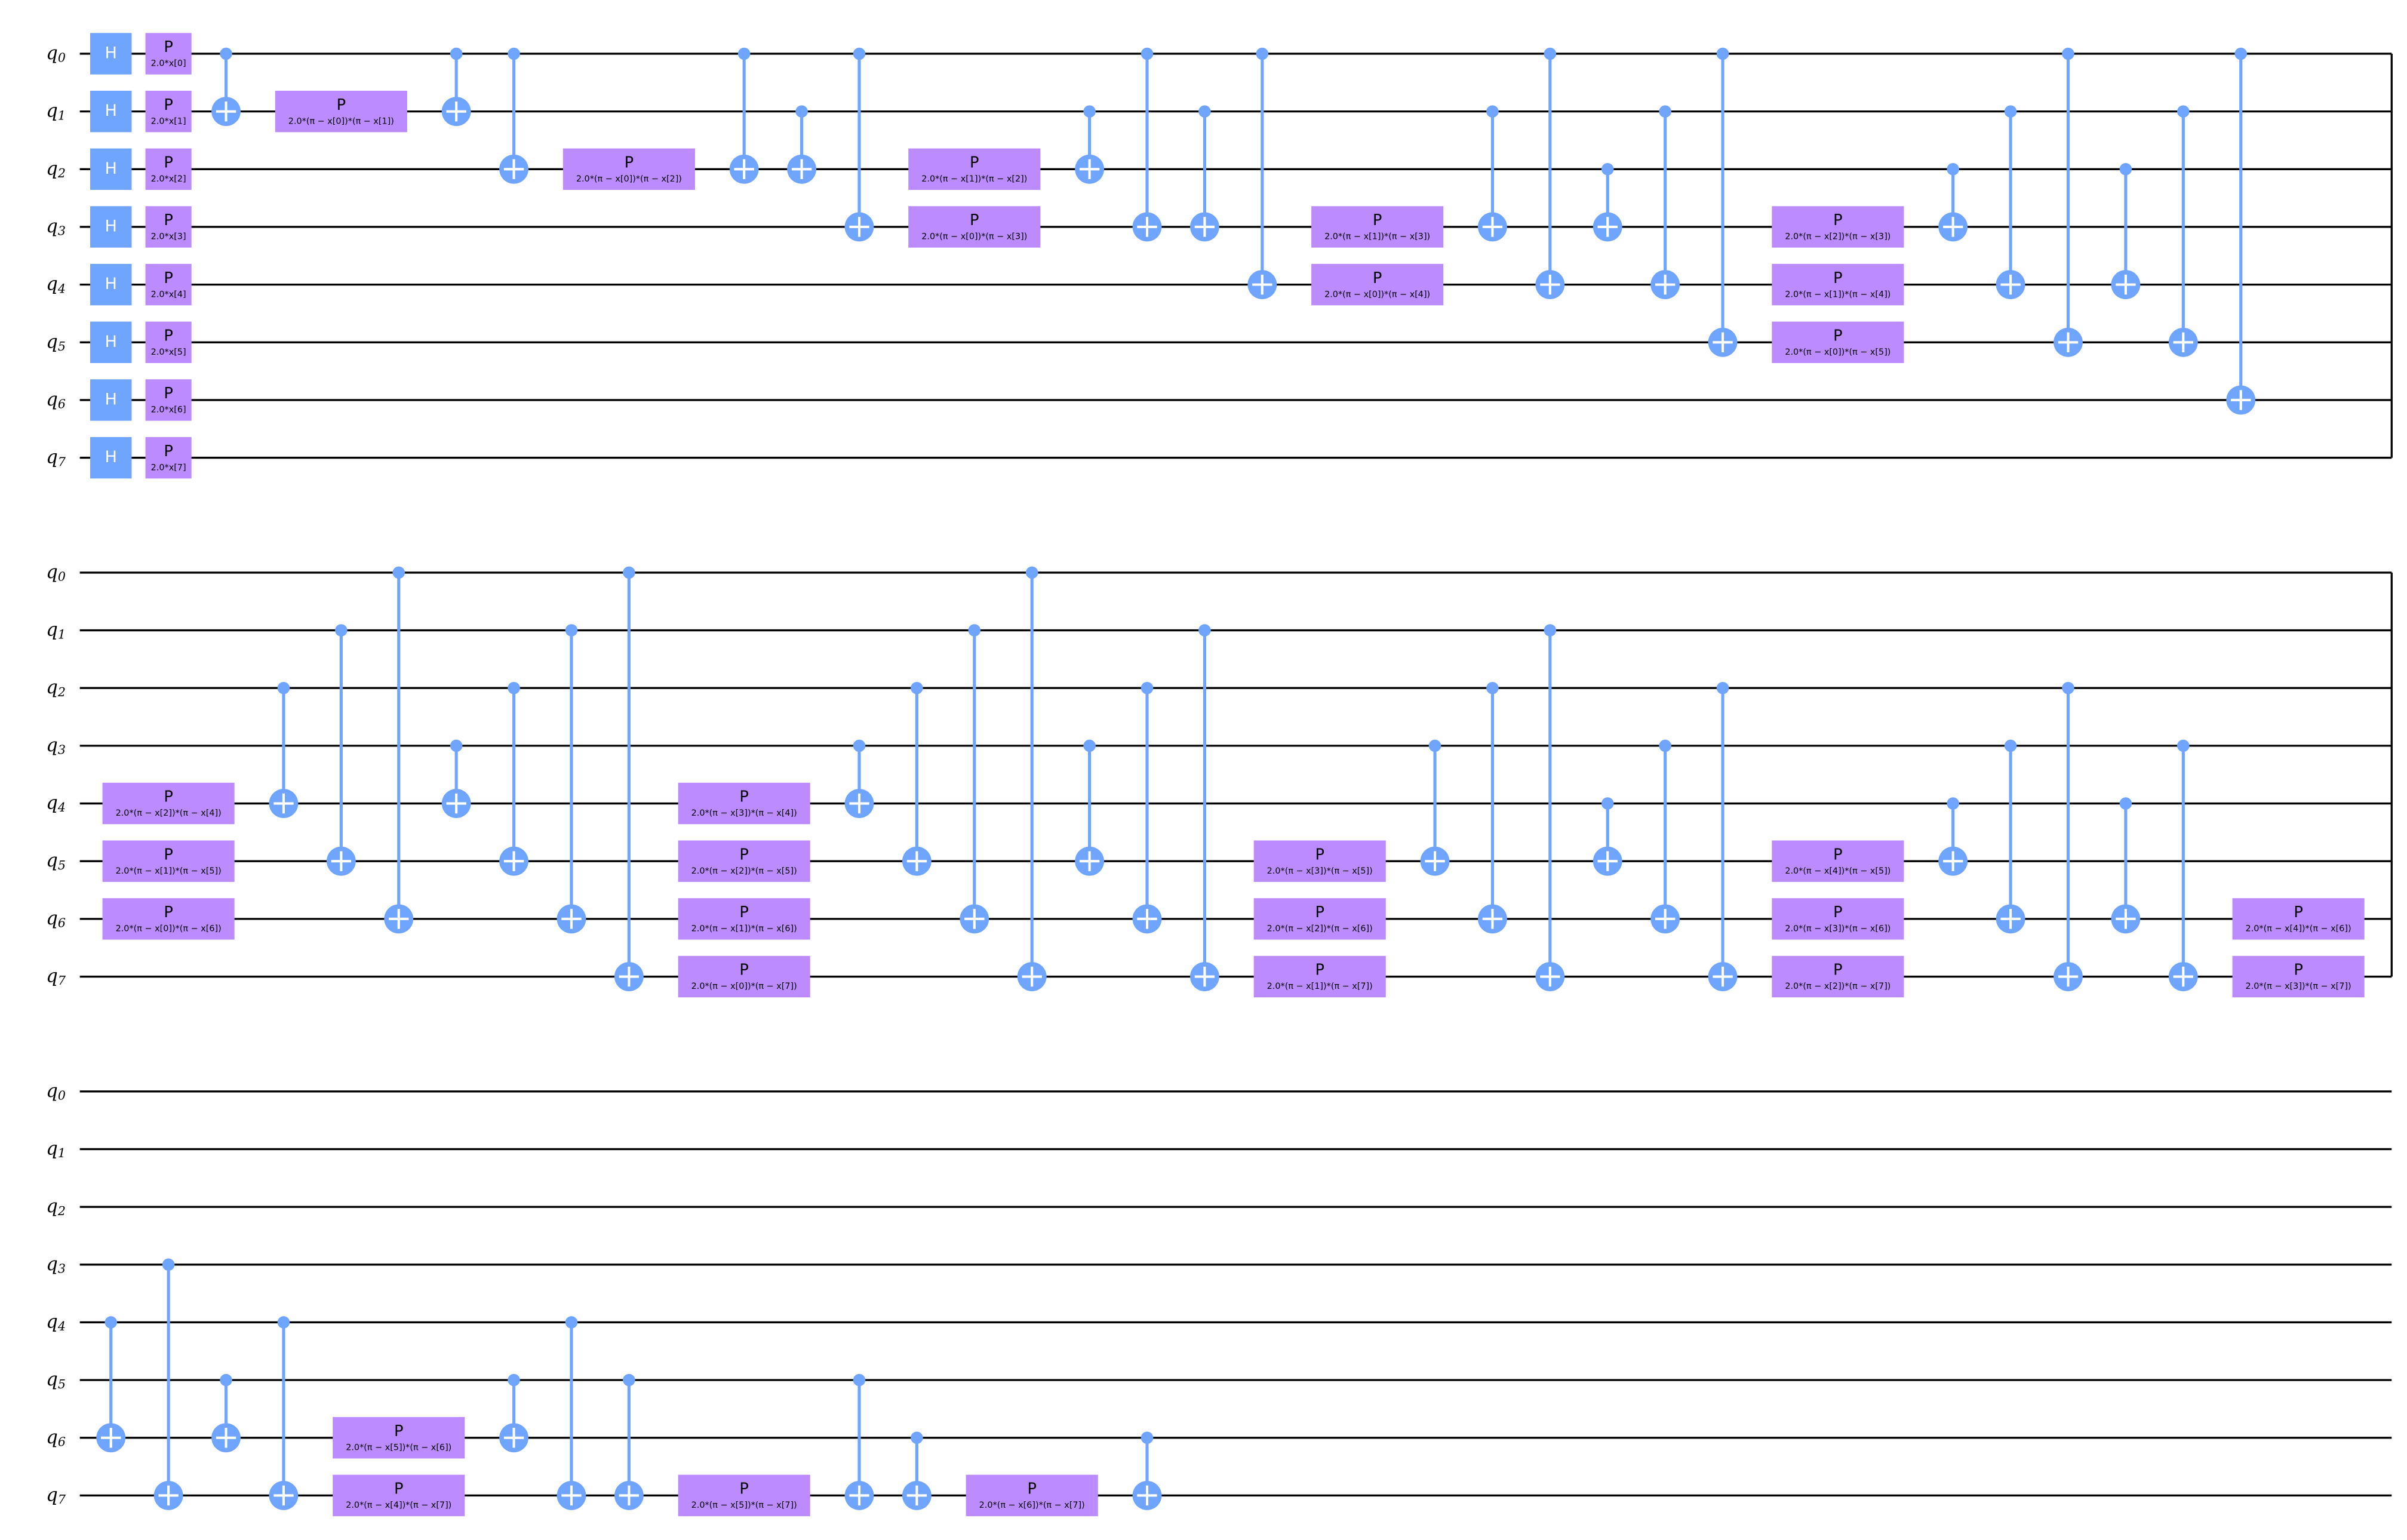 The height and width of the screenshot is (1540, 2407). Describe the element at coordinates (169, 814) in the screenshot. I see `phase-gate-param: 2.0*(π − x[2])*(π − x[4])` at that location.